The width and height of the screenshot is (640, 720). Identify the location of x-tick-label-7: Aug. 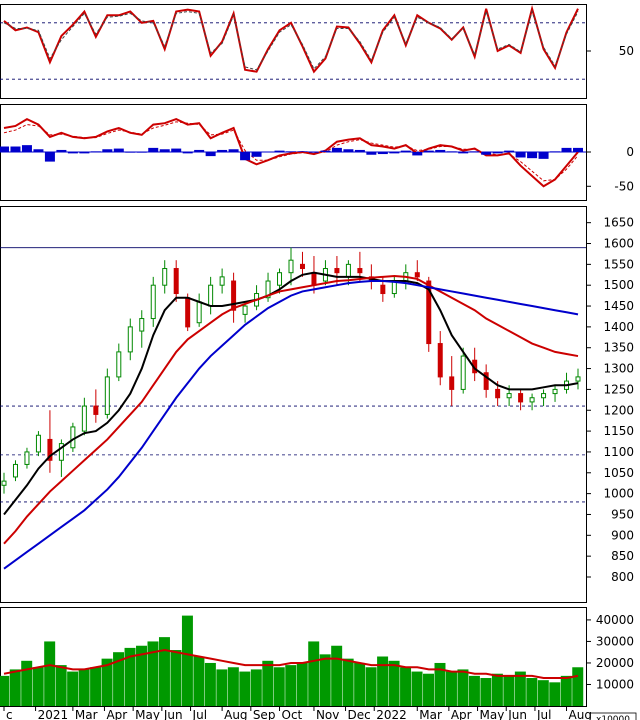
(235, 714).